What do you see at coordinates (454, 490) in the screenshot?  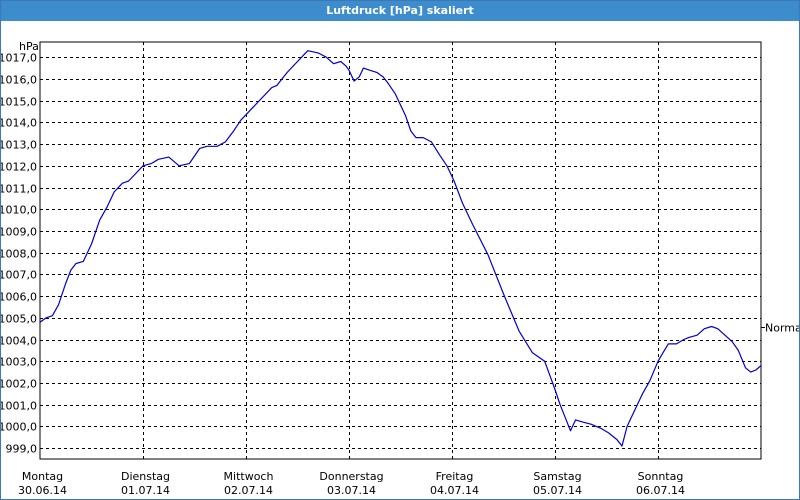 I see `x-tick-date: 04.07.14` at bounding box center [454, 490].